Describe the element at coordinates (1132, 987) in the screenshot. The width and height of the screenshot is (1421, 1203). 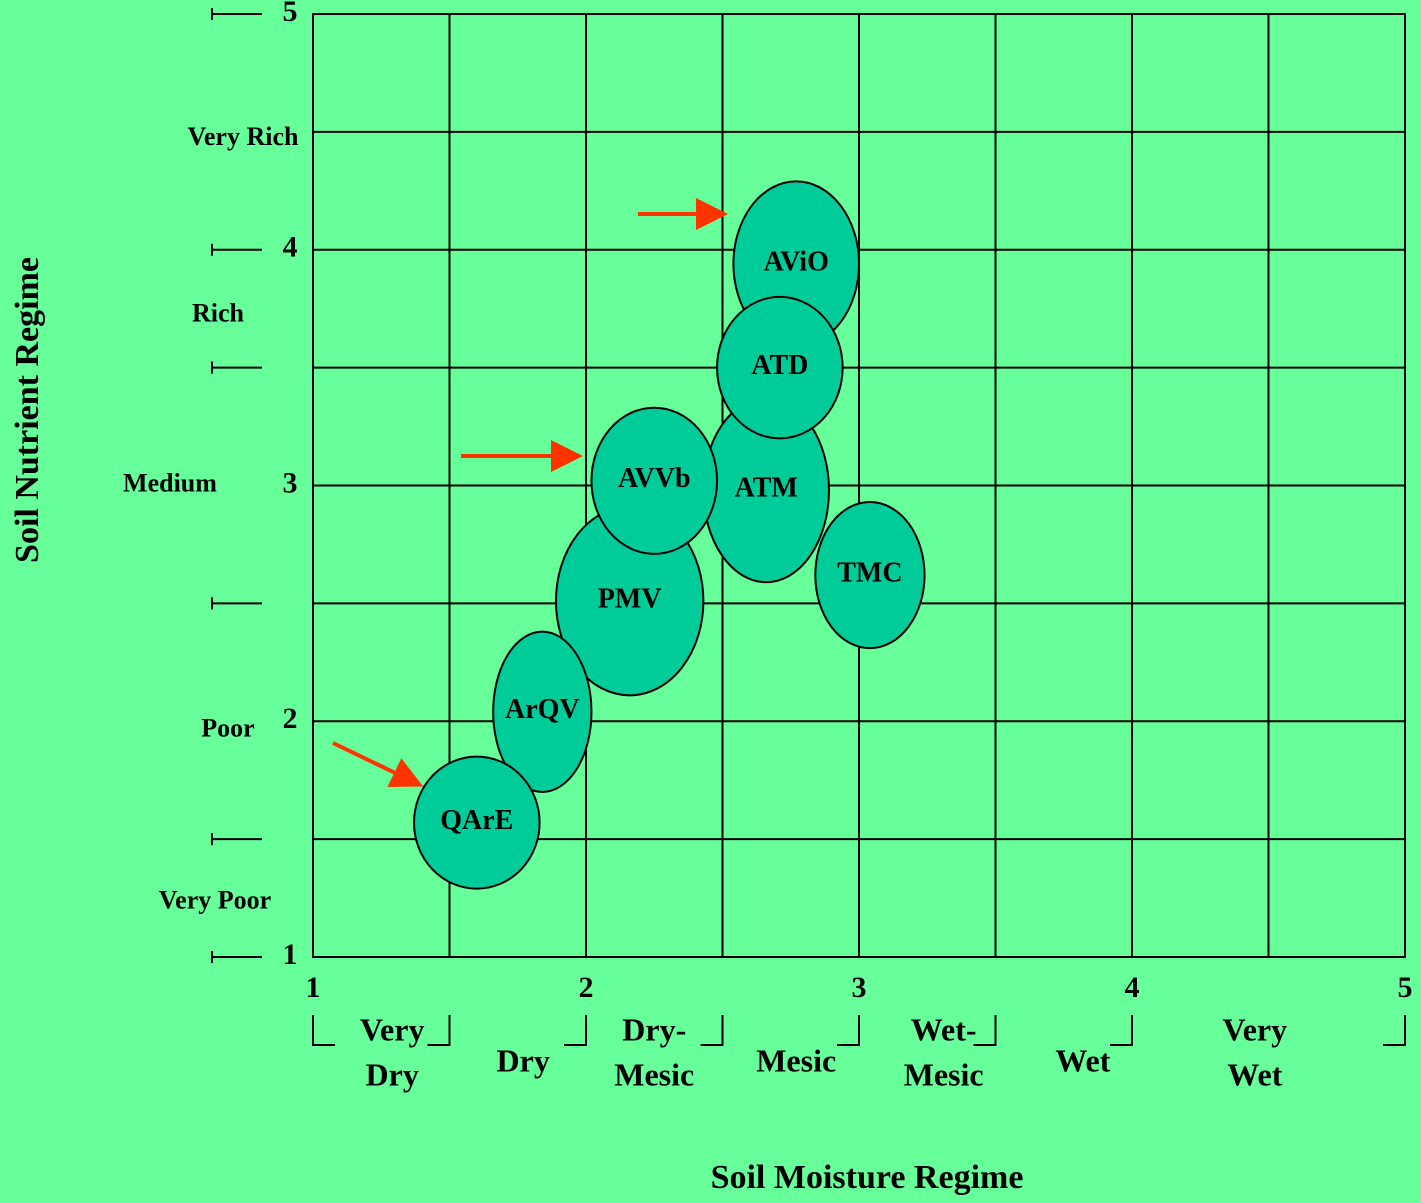
I see `x-tick-label: 4` at that location.